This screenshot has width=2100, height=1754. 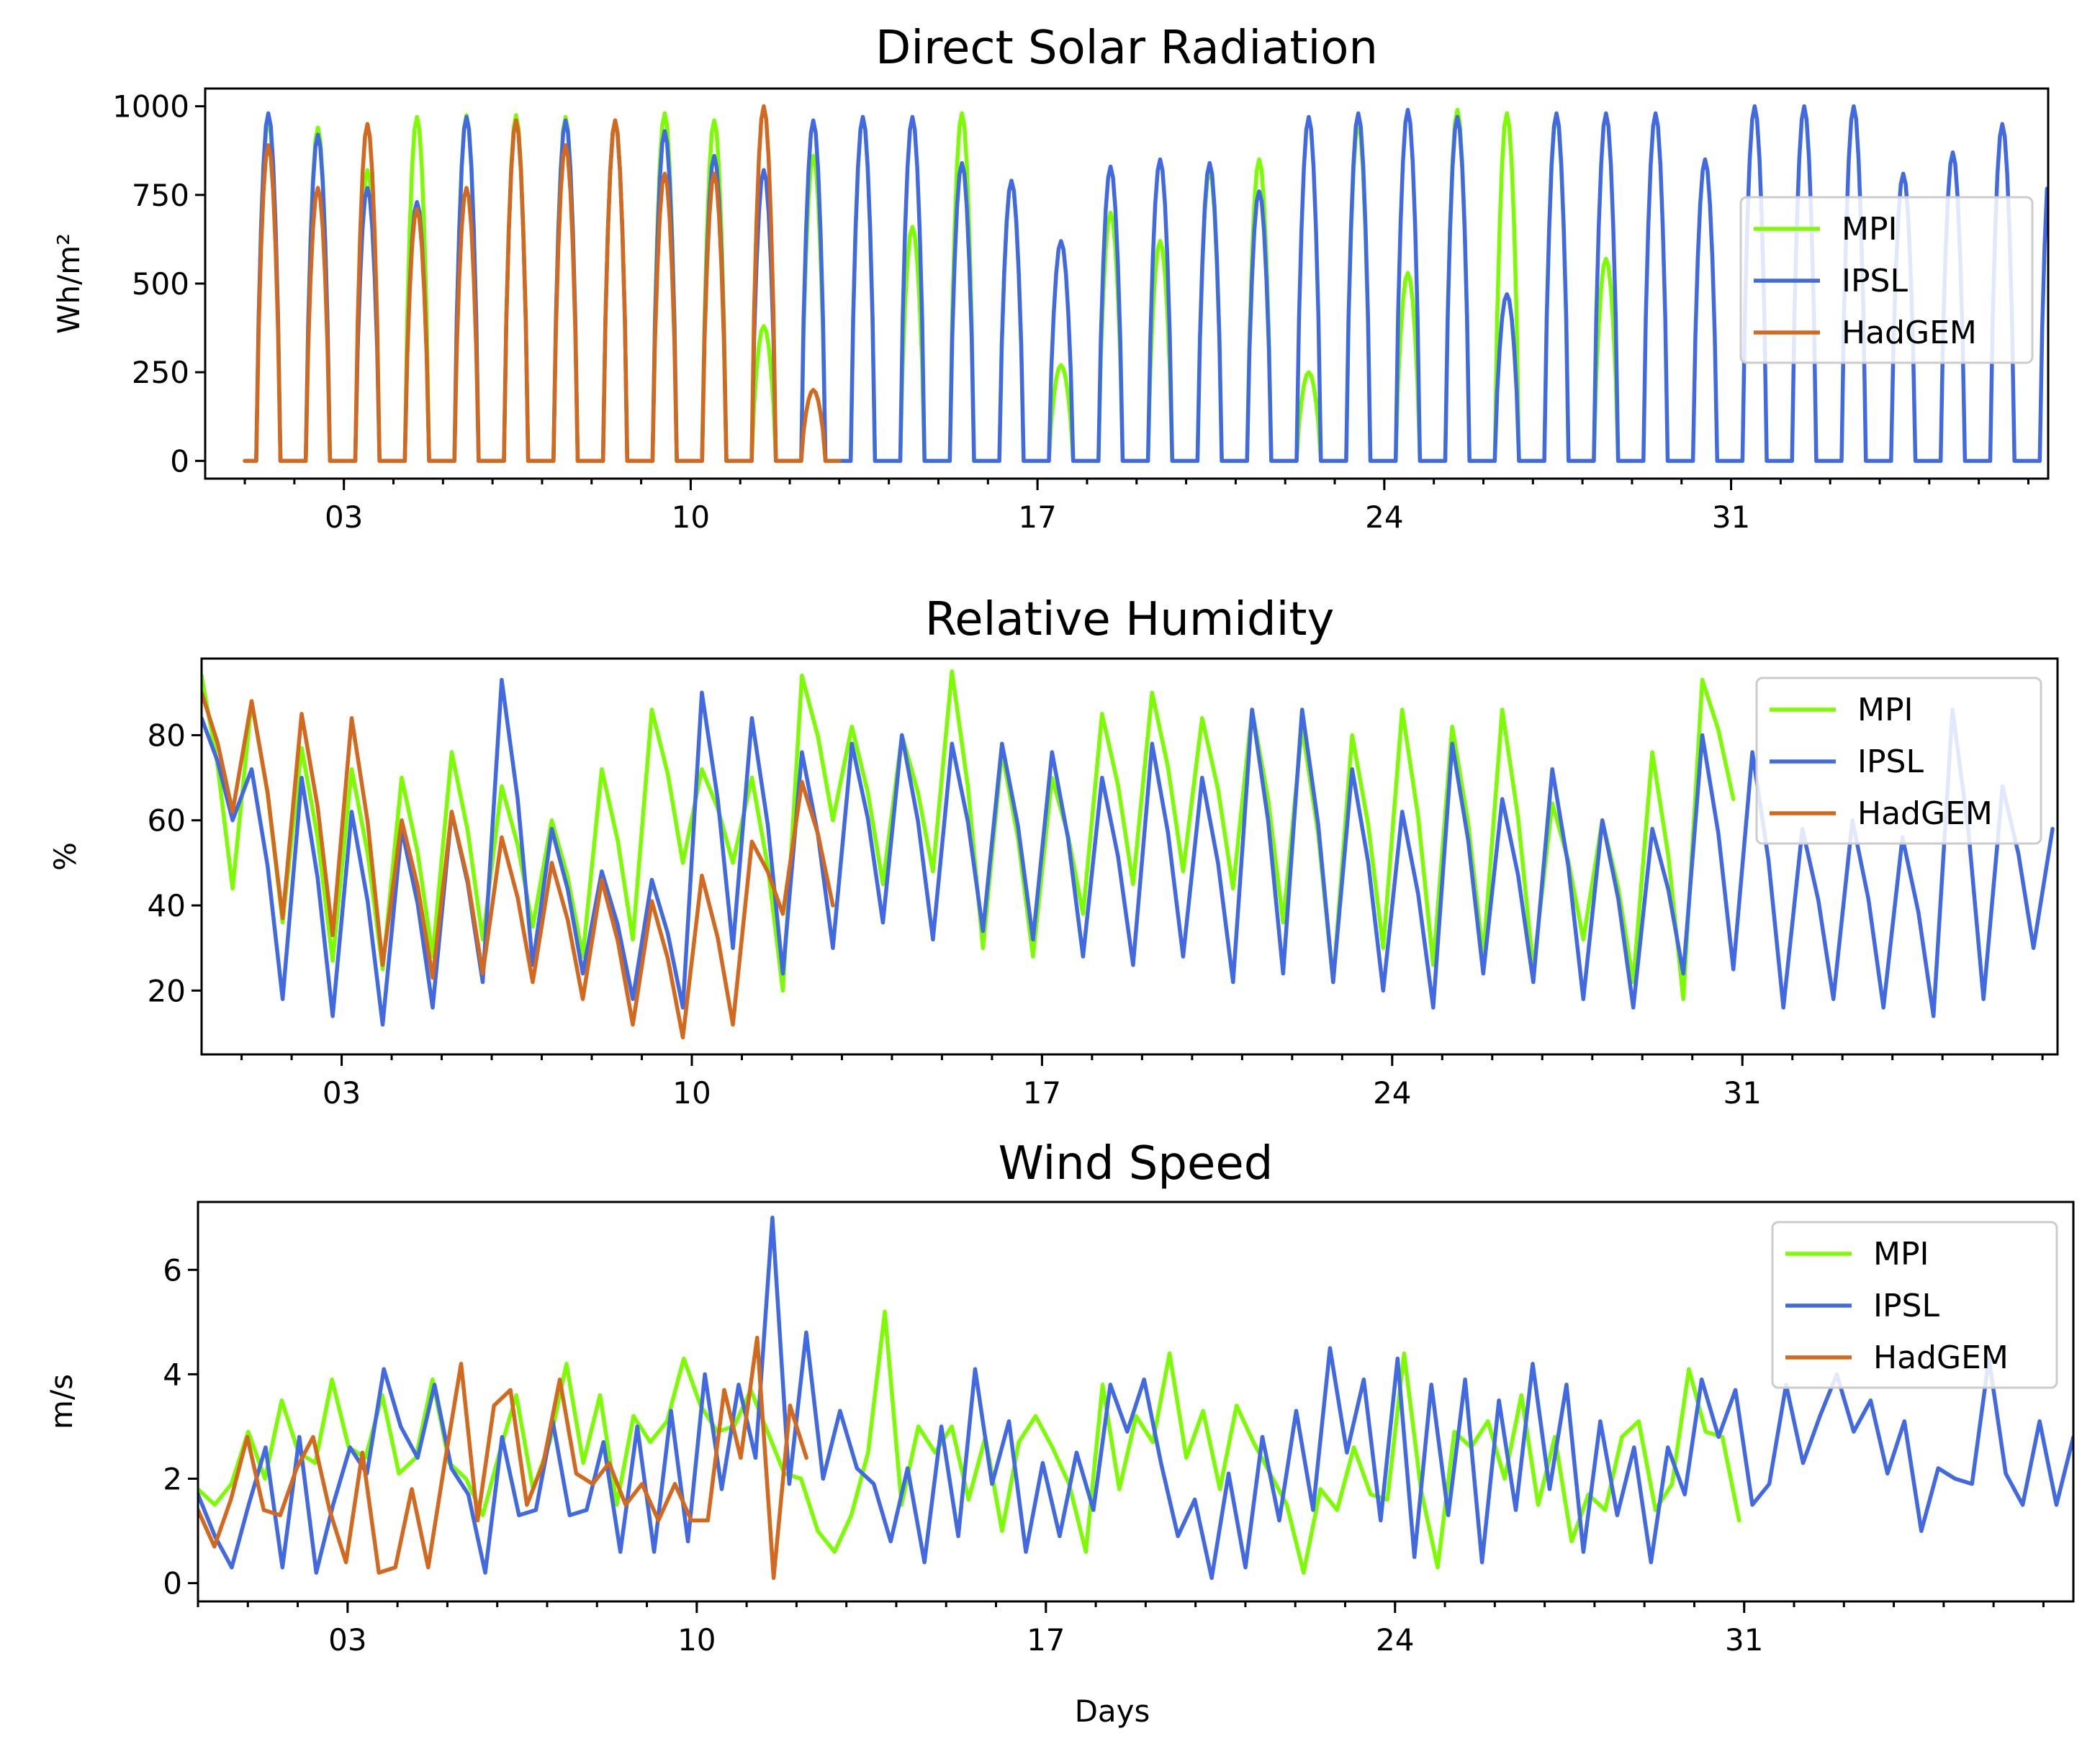 What do you see at coordinates (1126, 48) in the screenshot?
I see `chart-title: Direct Solar Radiation` at bounding box center [1126, 48].